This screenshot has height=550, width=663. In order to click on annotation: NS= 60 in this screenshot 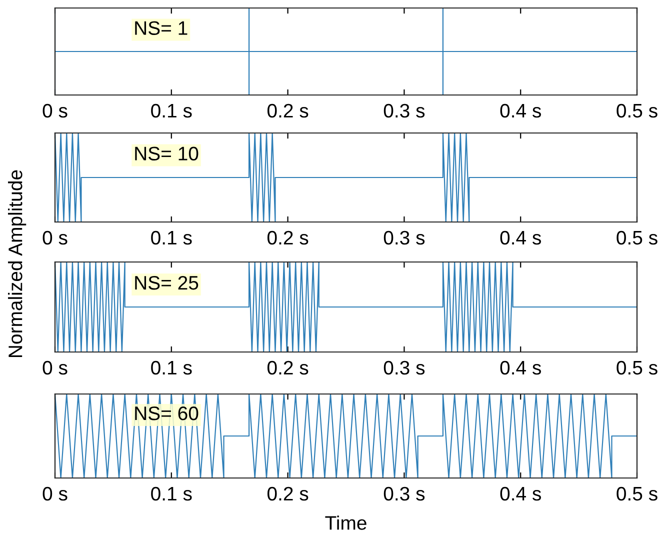, I will do `click(166, 413)`.